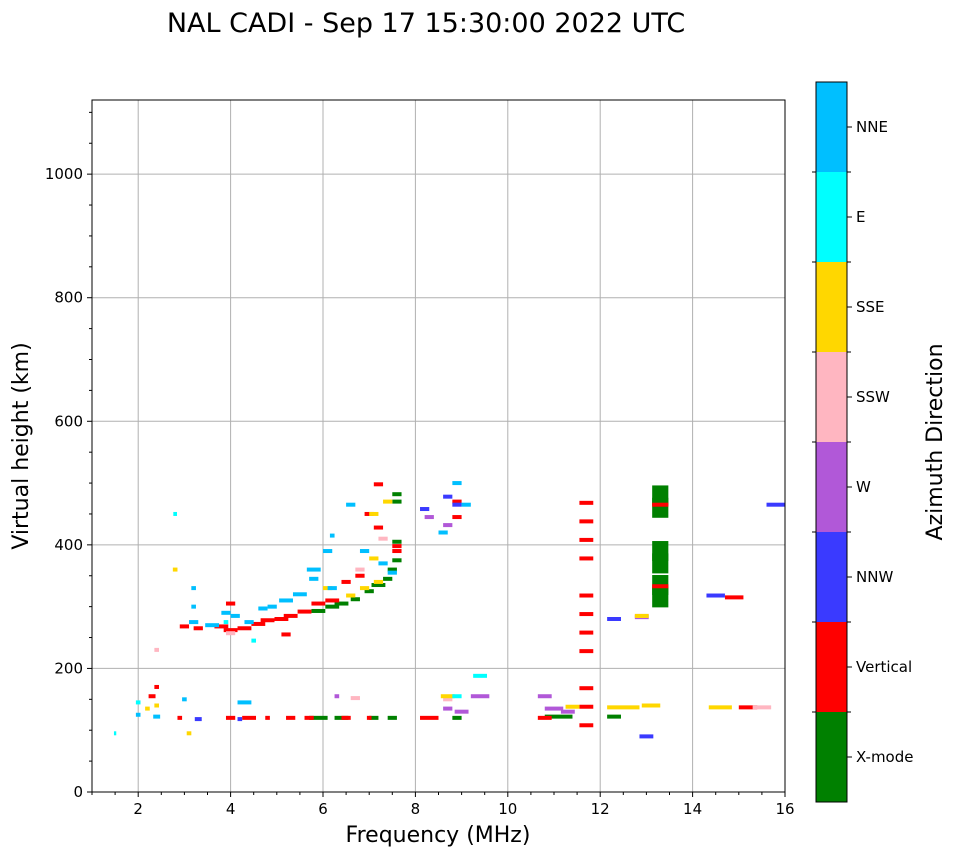 This screenshot has width=958, height=857. I want to click on colorbar-frame, so click(831, 442).